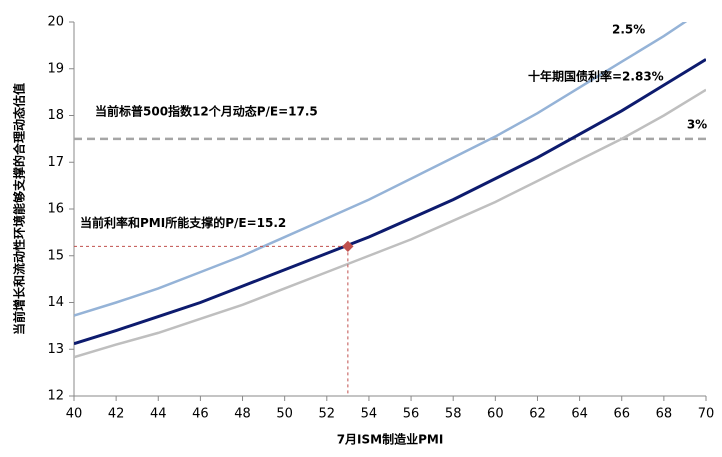 This screenshot has width=722, height=457. Describe the element at coordinates (453, 414) in the screenshot. I see `x-tick-label: 58` at that location.